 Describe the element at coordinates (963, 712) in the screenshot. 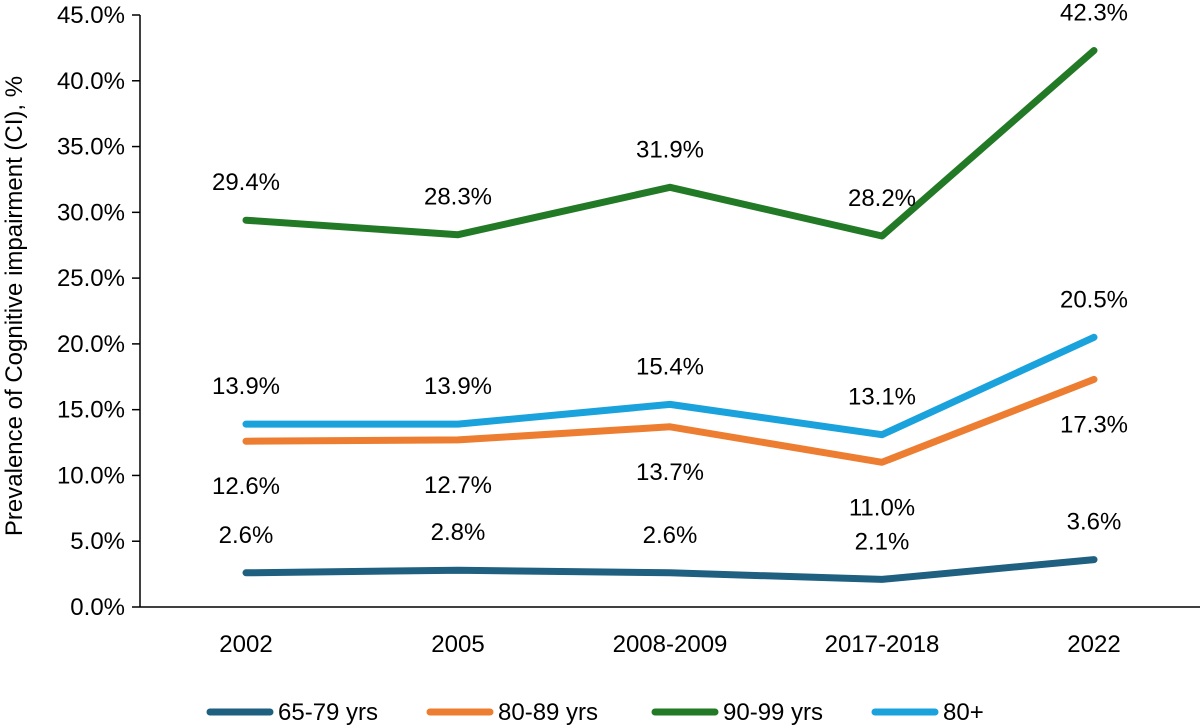

I see `legend-label-s80plus: 80+` at that location.